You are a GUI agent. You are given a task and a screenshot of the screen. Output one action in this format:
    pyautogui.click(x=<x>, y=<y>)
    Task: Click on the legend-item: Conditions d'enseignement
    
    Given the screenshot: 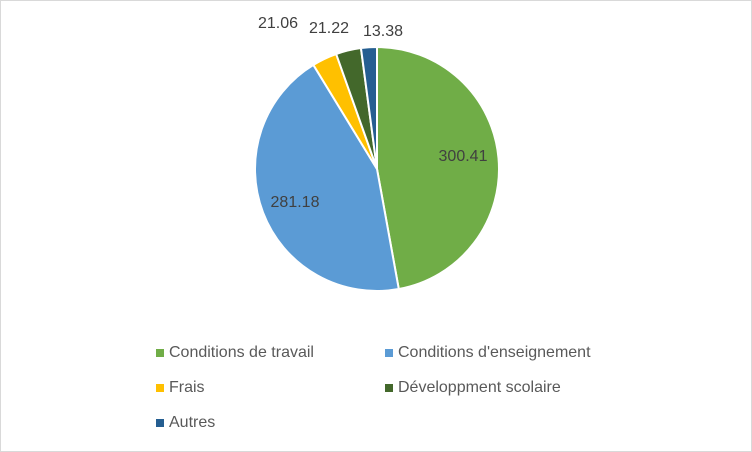 What is the action you would take?
    pyautogui.click(x=488, y=353)
    